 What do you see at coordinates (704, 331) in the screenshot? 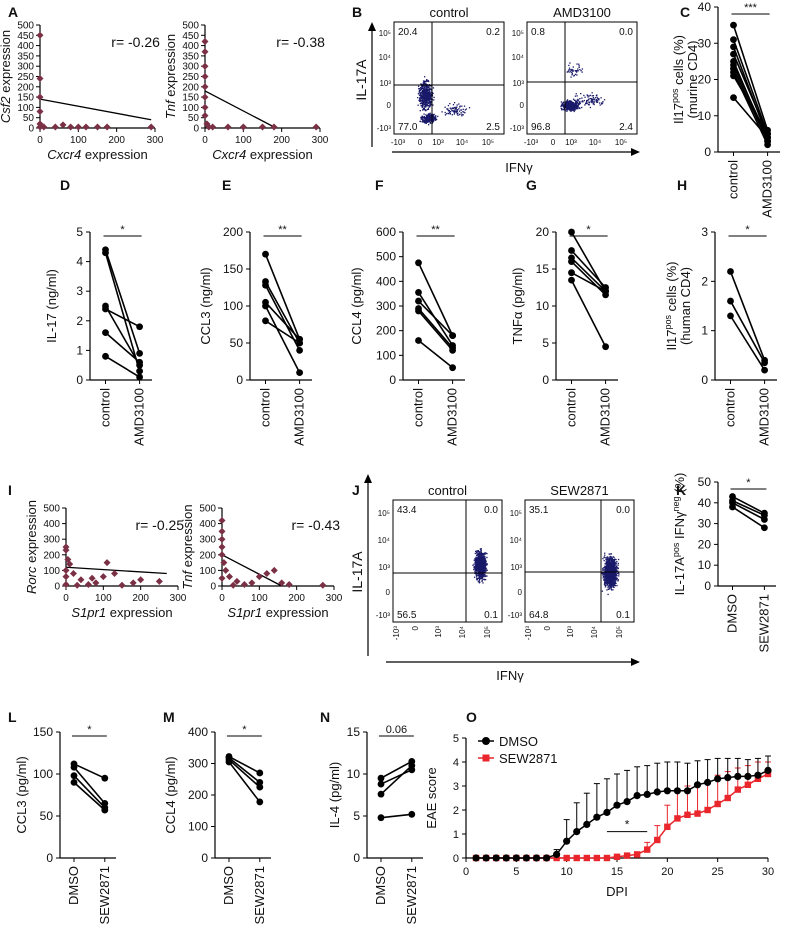
I see `y-tick-label: 1` at bounding box center [704, 331].